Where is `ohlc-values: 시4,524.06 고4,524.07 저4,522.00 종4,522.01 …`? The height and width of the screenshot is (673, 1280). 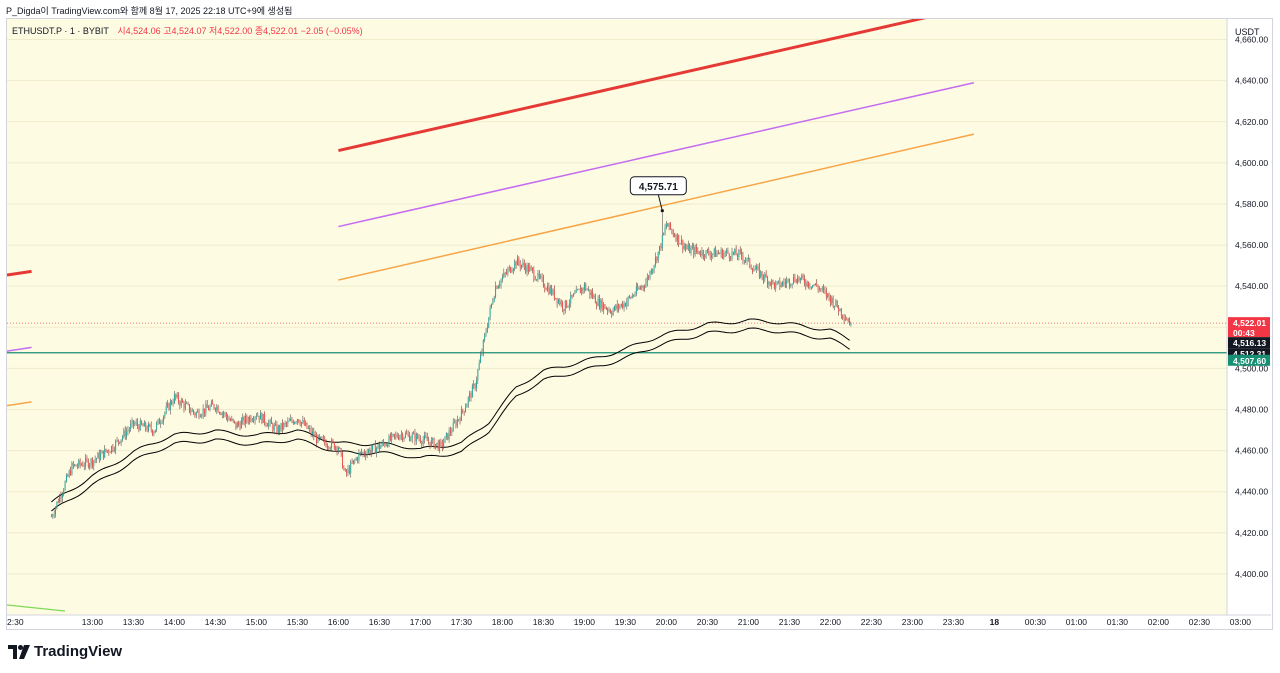 ohlc-values: 시4,524.06 고4,524.07 저4,522.00 종4,522.01 … is located at coordinates (240, 31).